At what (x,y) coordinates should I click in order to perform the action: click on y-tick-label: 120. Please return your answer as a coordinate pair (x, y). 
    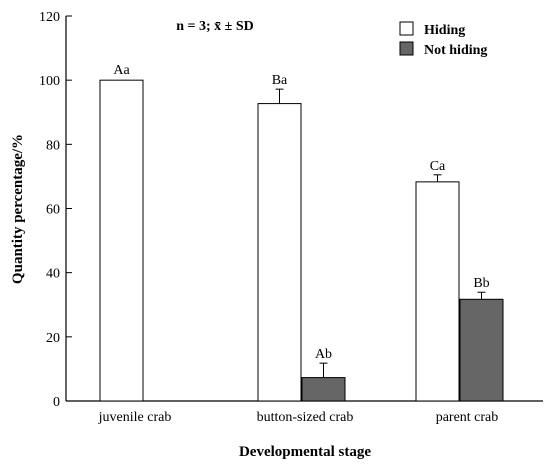
    Looking at the image, I should click on (49, 17).